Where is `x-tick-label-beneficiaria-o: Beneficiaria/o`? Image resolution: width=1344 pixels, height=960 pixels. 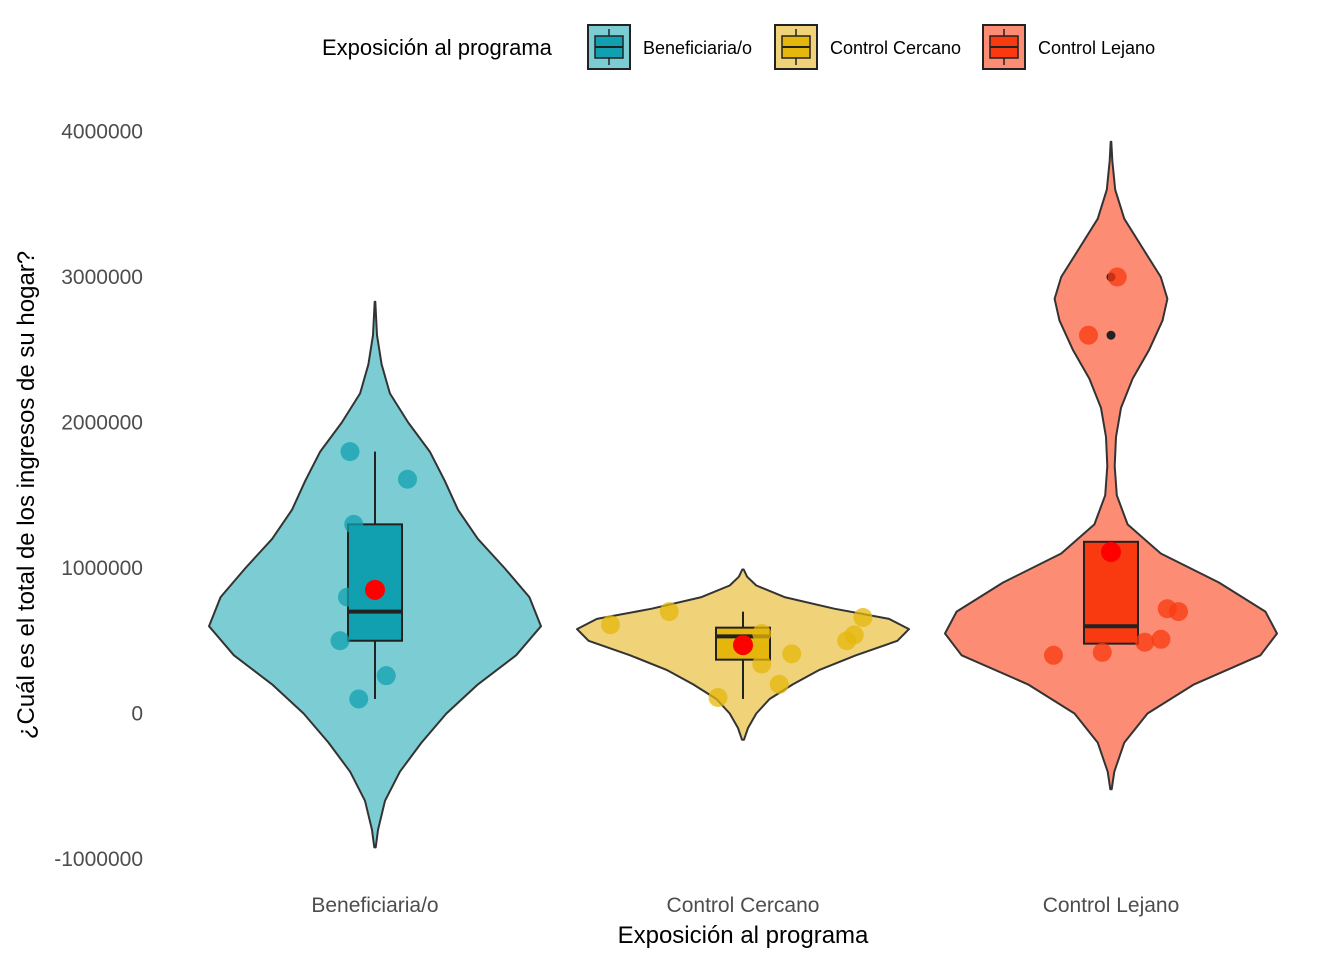 x-tick-label-beneficiaria-o: Beneficiaria/o is located at coordinates (374, 905).